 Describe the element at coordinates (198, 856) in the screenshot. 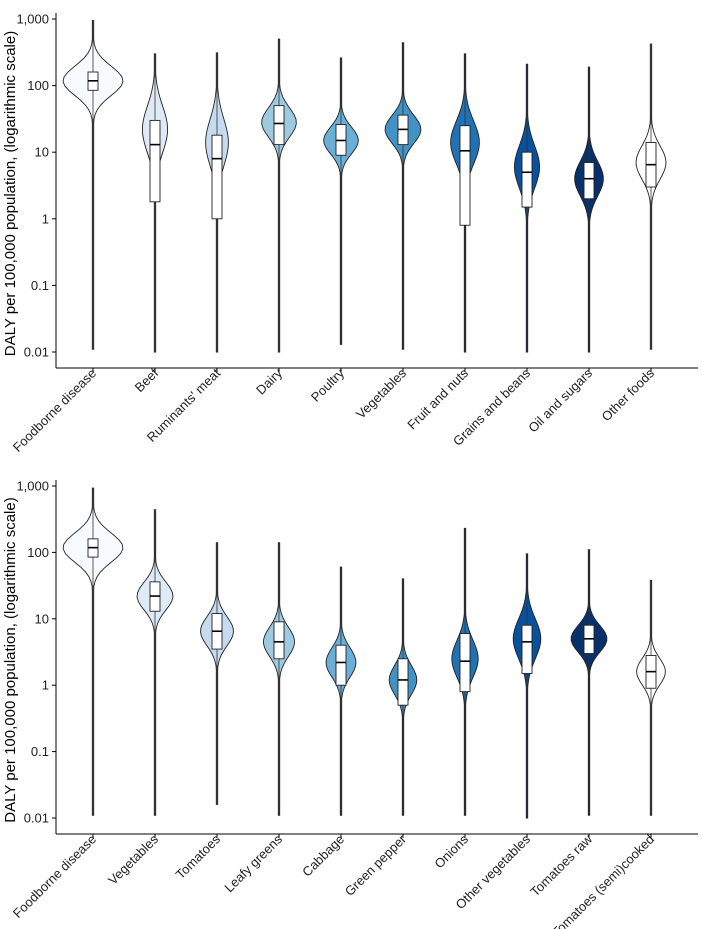

I see `x-tick-label: Tomatoes` at that location.